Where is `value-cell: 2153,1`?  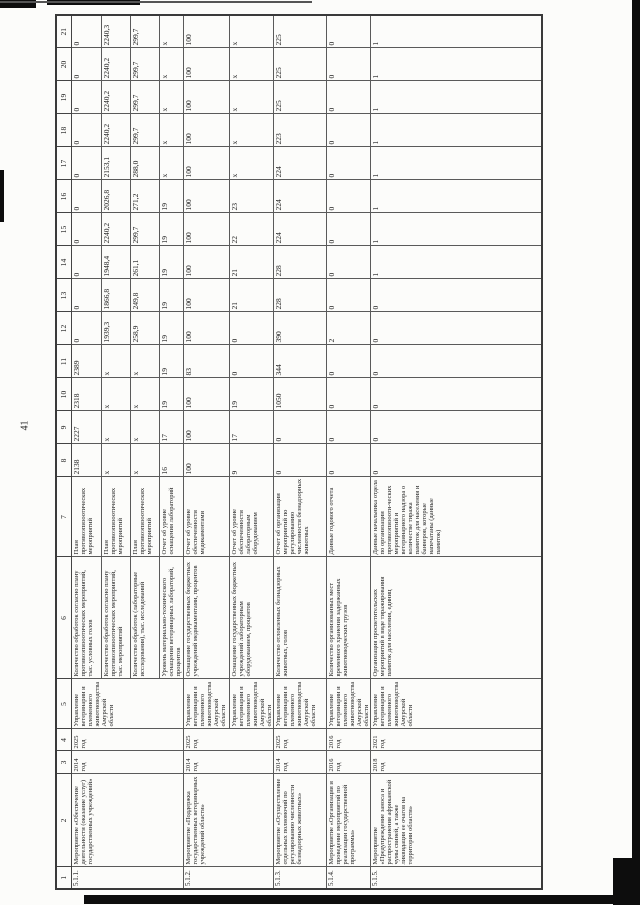
value-cell: 2153,1 is located at coordinates (115, 163).